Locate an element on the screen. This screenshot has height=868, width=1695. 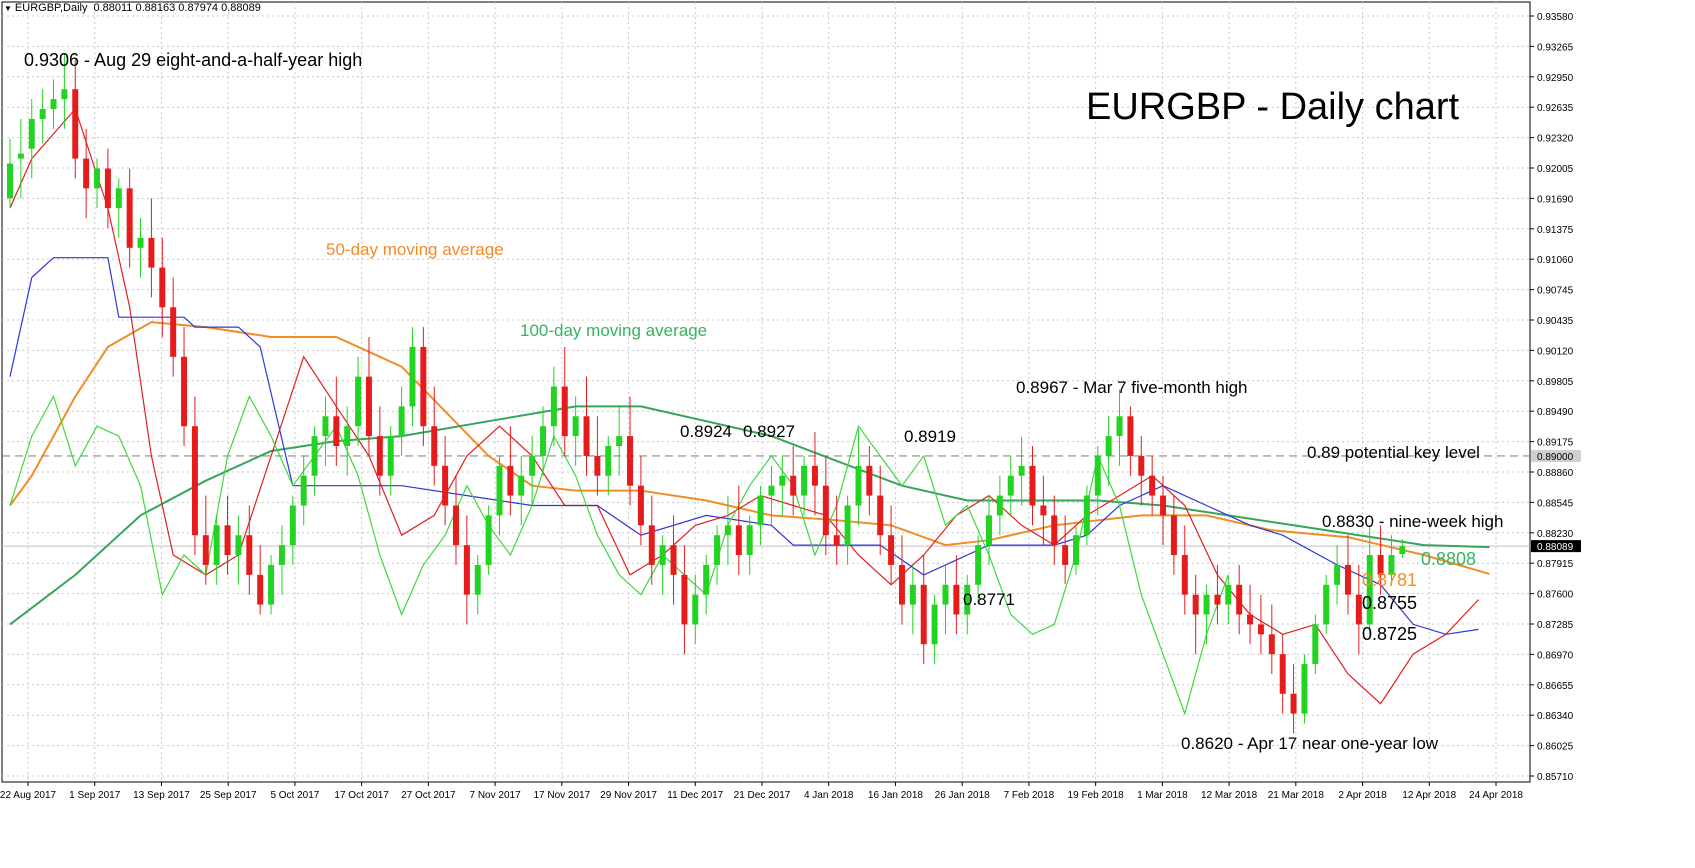
y-tick-label: 0.86340 is located at coordinates (1555, 716).